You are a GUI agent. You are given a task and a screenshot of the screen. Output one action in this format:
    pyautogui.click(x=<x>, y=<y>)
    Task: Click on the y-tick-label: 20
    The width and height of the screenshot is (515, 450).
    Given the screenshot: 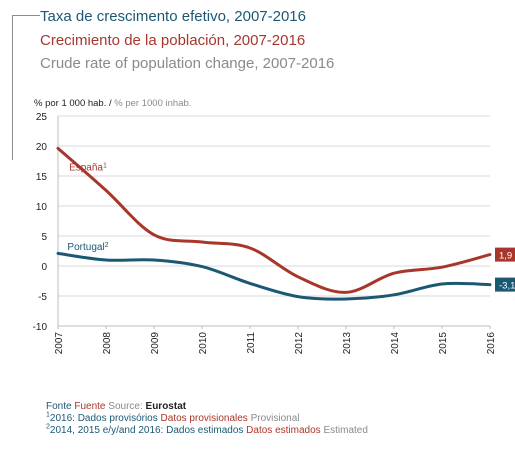 What is the action you would take?
    pyautogui.click(x=42, y=147)
    